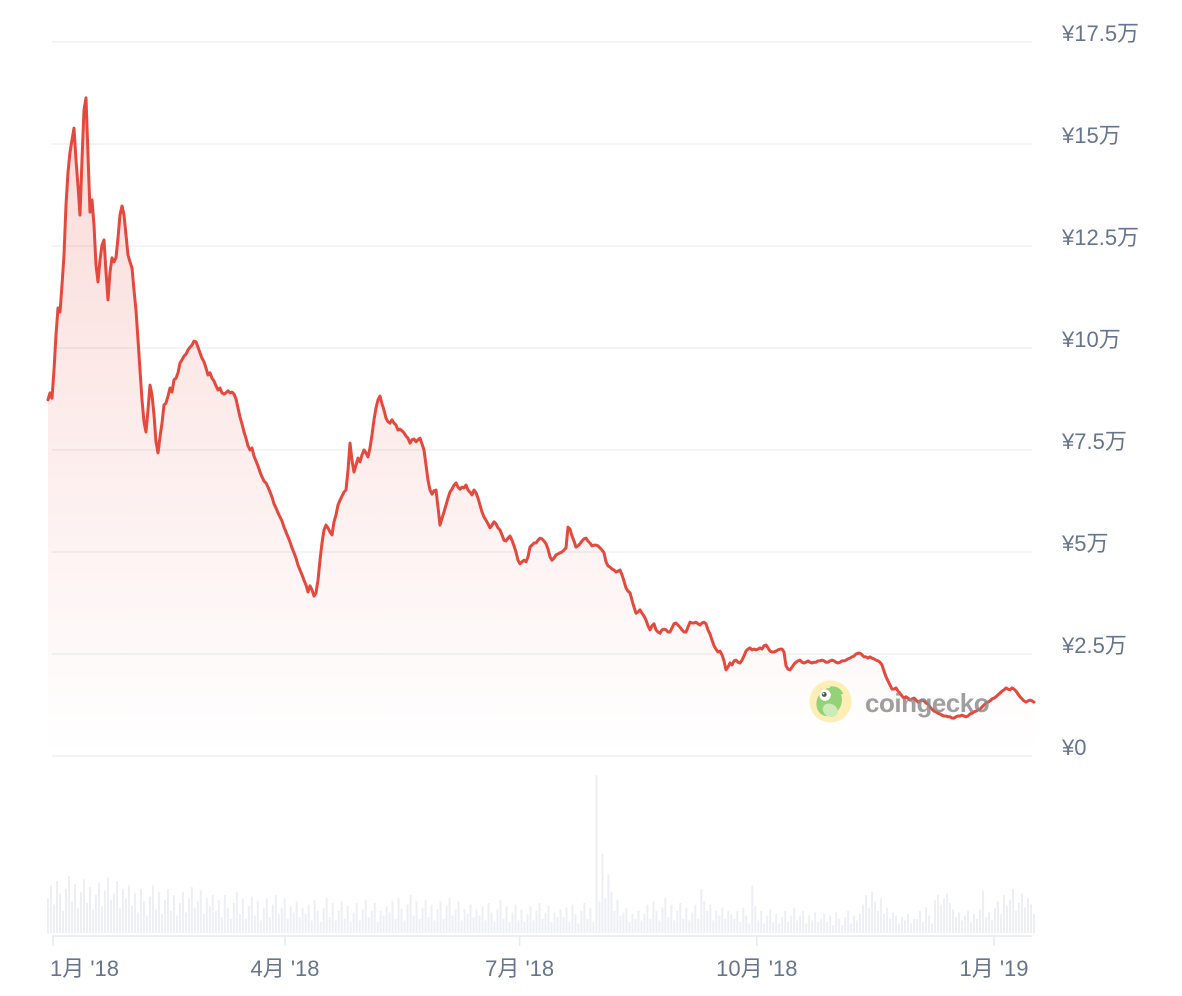 This screenshot has width=1182, height=996. Describe the element at coordinates (1100, 237) in the screenshot. I see `y-axis-label: ¥12.5万` at that location.